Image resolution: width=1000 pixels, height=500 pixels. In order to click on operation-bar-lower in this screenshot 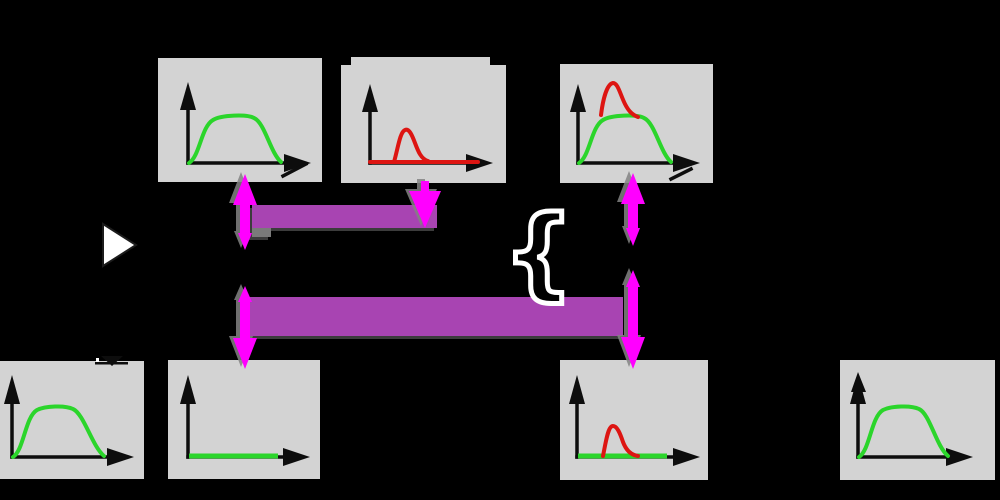, I will do `click(435, 316)`.